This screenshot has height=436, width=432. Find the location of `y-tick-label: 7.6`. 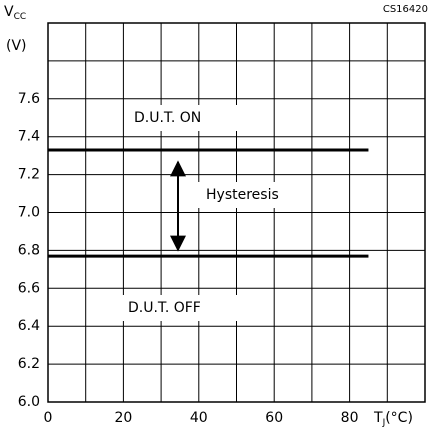

y-tick-label: 7.6 is located at coordinates (29, 99).